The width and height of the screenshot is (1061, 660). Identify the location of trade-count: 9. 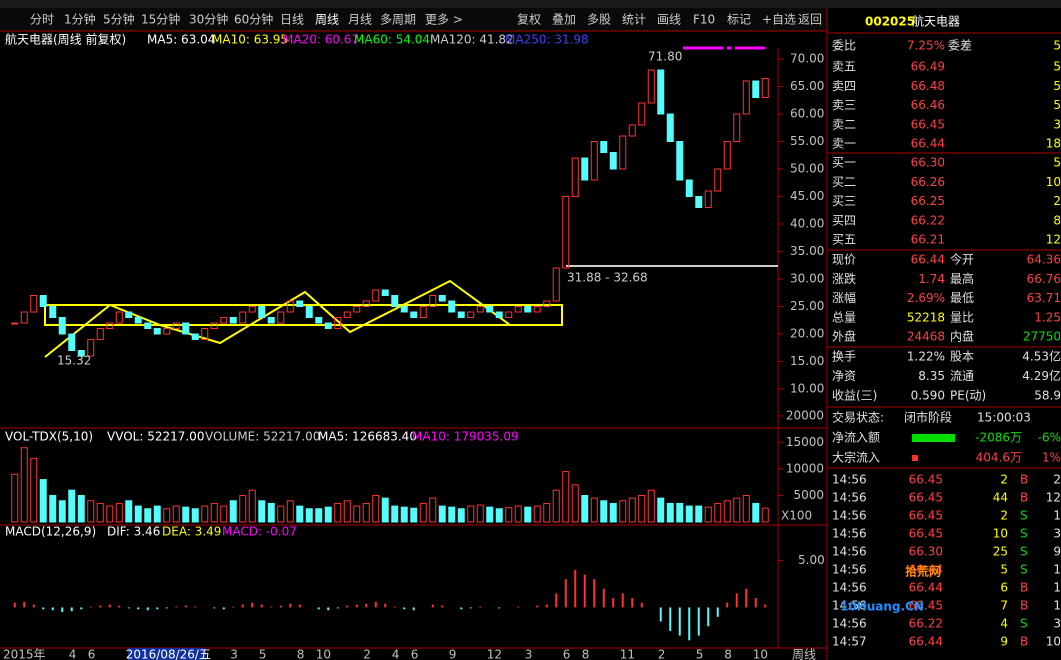
(1057, 552).